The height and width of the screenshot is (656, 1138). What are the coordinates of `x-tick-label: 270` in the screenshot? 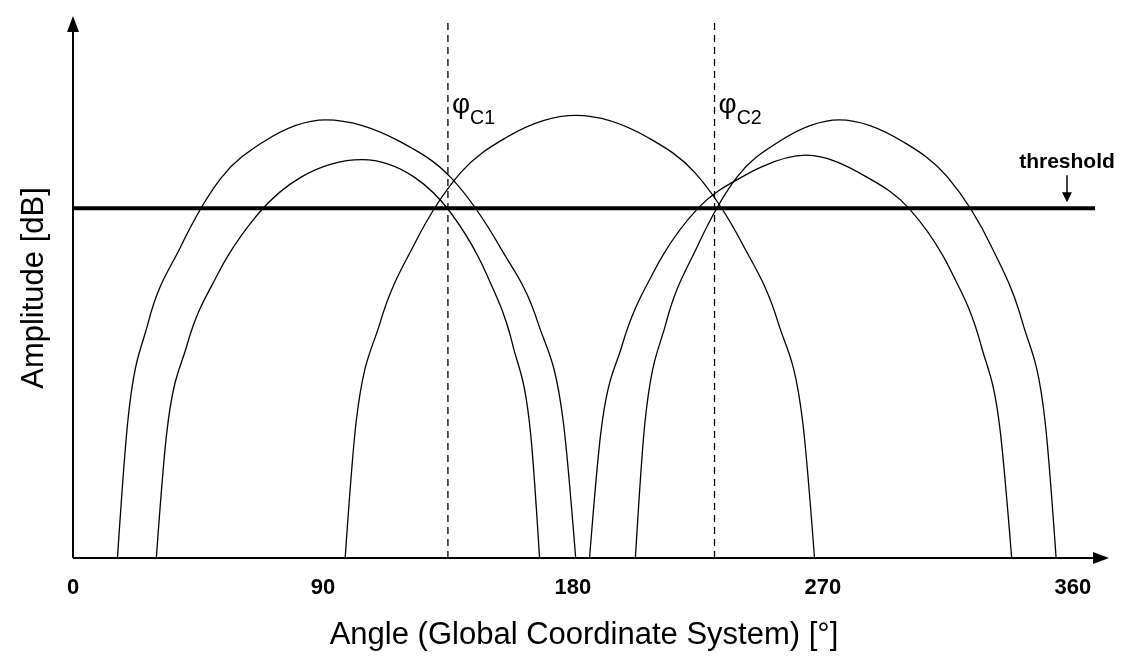 It's located at (823, 586).